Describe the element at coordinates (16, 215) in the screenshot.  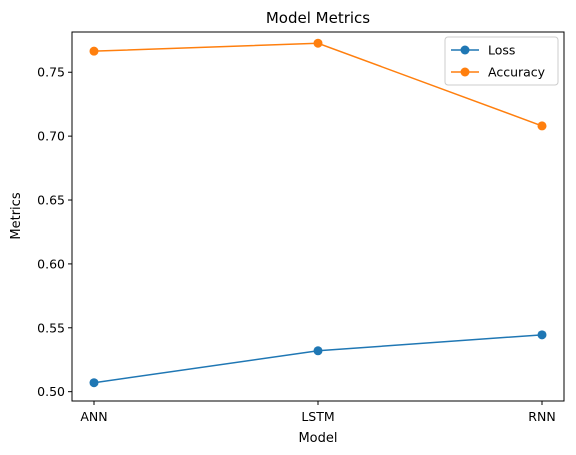
I see `y-axis-label: Metrics` at that location.